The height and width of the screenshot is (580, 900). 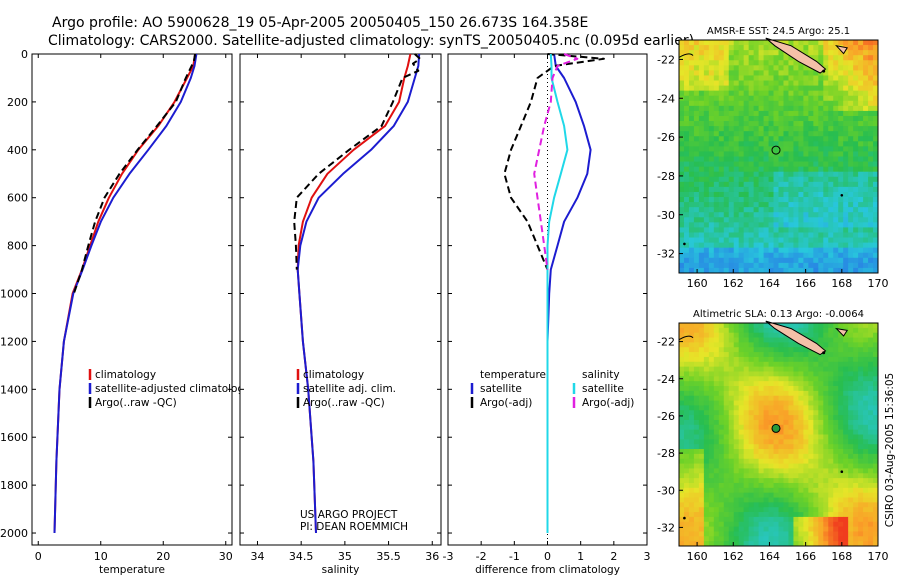 What do you see at coordinates (501, 389) in the screenshot?
I see `difference-legend-label-left: satellite` at bounding box center [501, 389].